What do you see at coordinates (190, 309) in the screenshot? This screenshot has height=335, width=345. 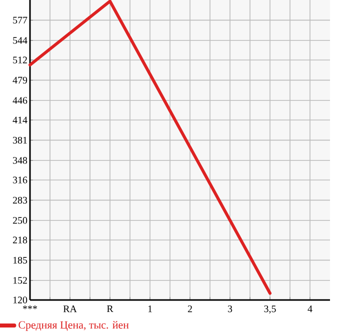 I see `x-tick-label: 2` at bounding box center [190, 309].